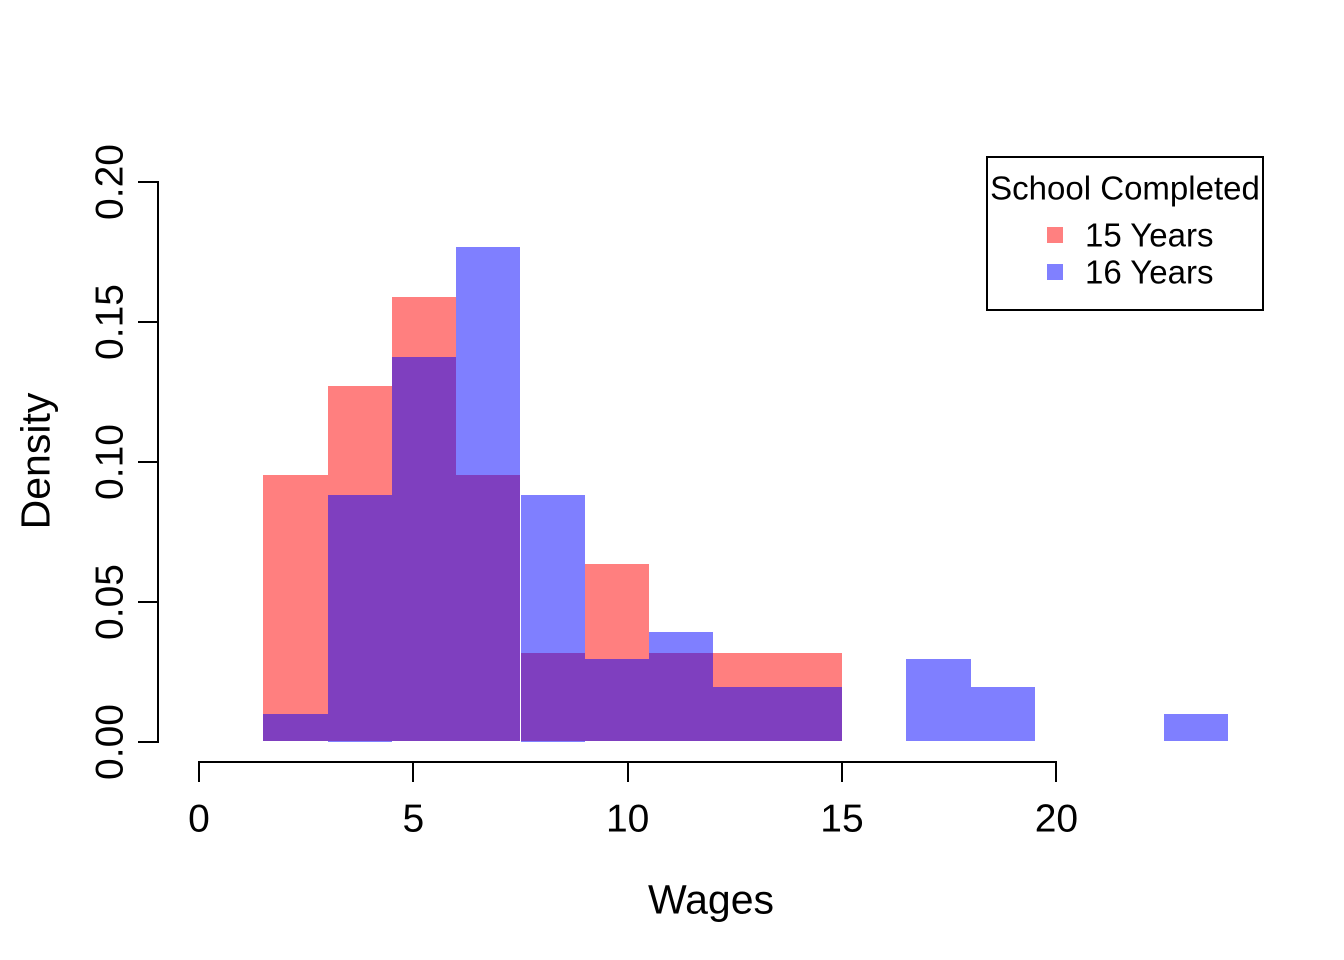 This screenshot has width=1344, height=960. What do you see at coordinates (1056, 819) in the screenshot?
I see `x-tick-label: 20` at bounding box center [1056, 819].